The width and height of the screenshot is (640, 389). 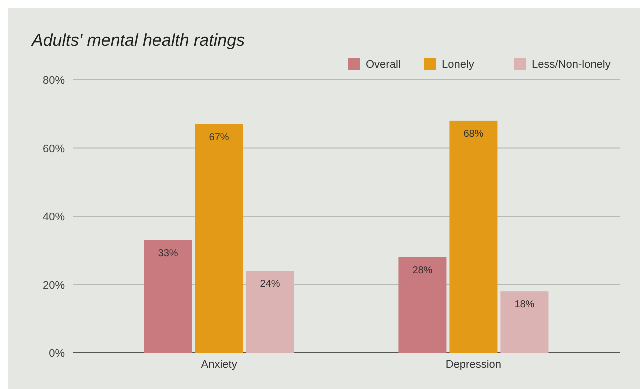 What do you see at coordinates (524, 305) in the screenshot?
I see `text: 18%` at bounding box center [524, 305].